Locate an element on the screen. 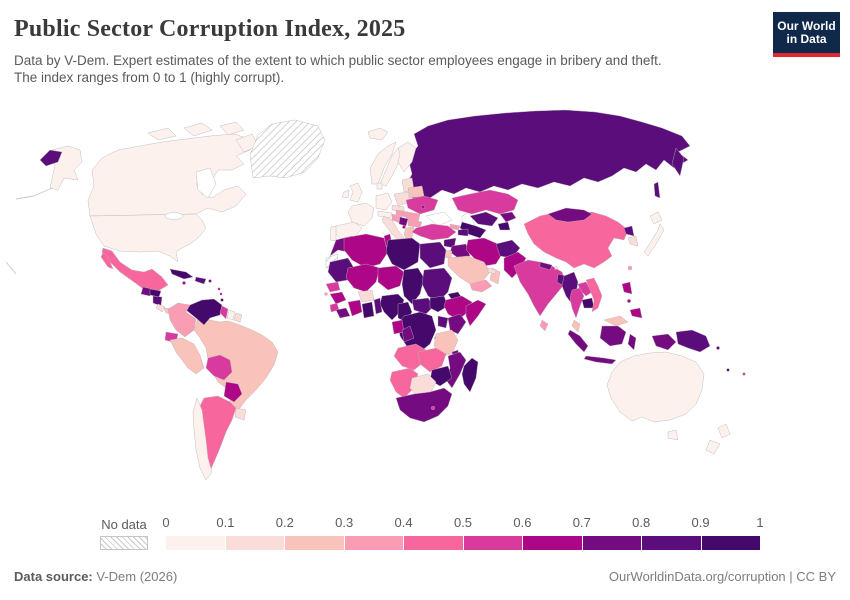  region-vanuatu is located at coordinates (728, 370).